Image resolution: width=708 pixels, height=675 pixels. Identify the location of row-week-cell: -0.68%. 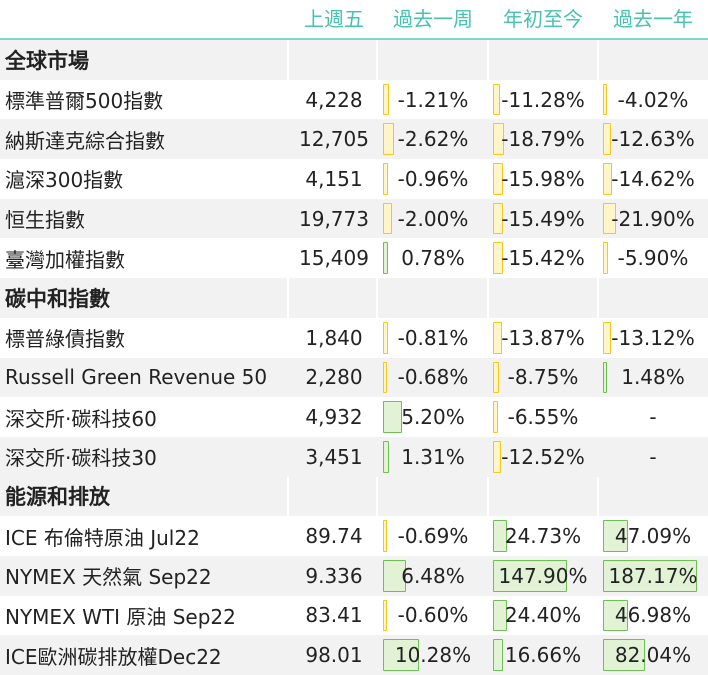
(433, 378).